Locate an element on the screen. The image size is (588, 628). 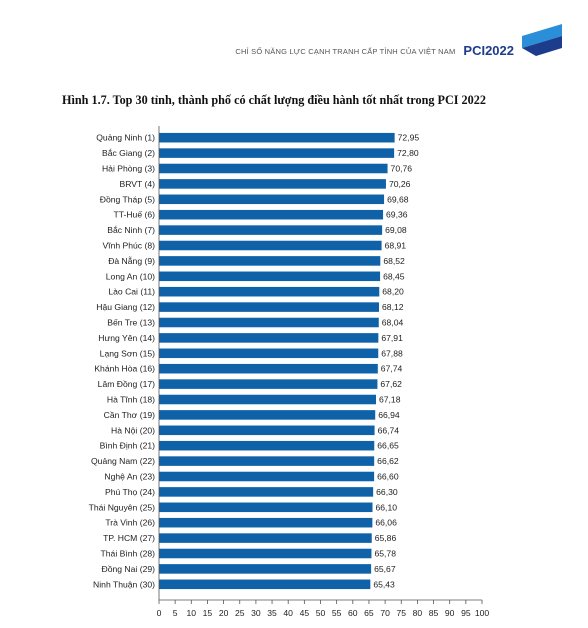
value-label: 69,68 is located at coordinates (398, 199).